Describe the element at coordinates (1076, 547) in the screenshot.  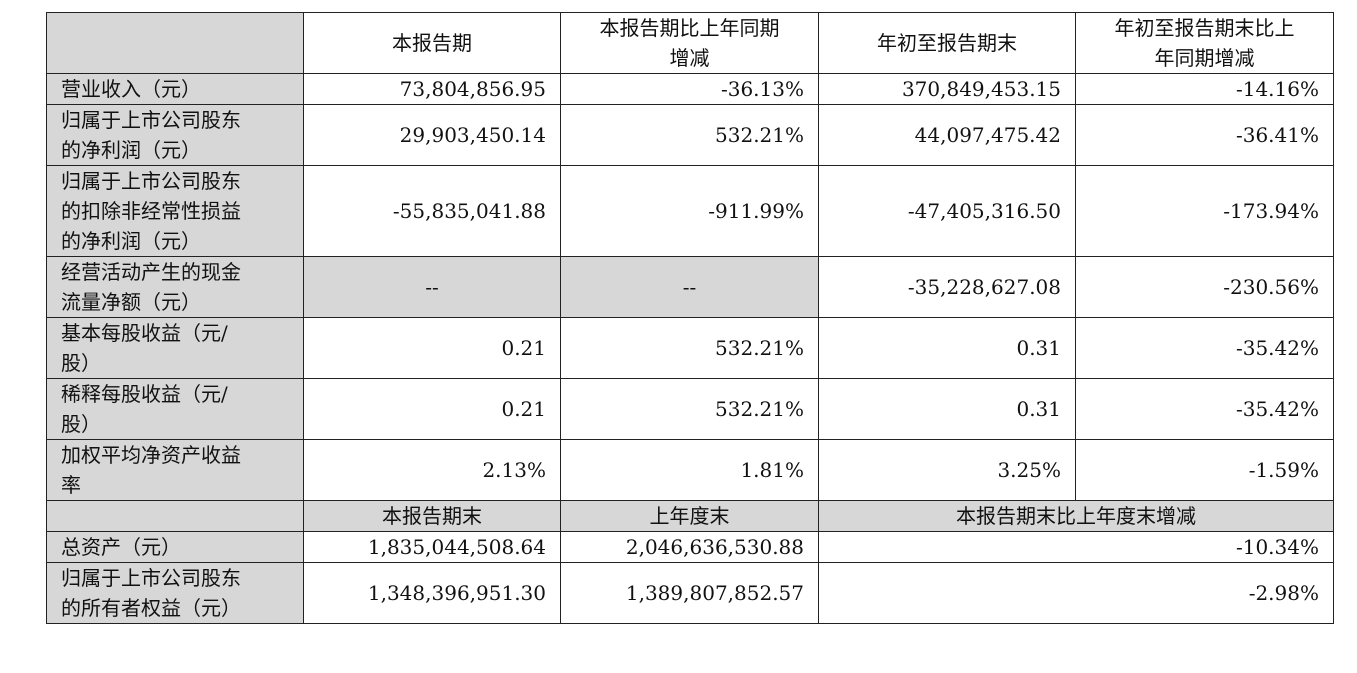
I see `change-value: -10.34%` at that location.